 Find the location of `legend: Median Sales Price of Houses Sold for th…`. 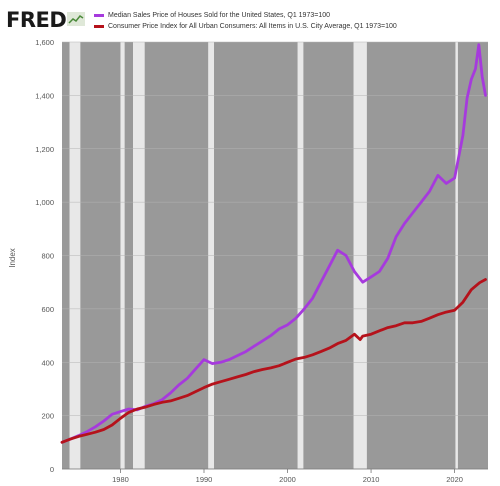

legend: Median Sales Price of Houses Sold for th… is located at coordinates (245, 21).